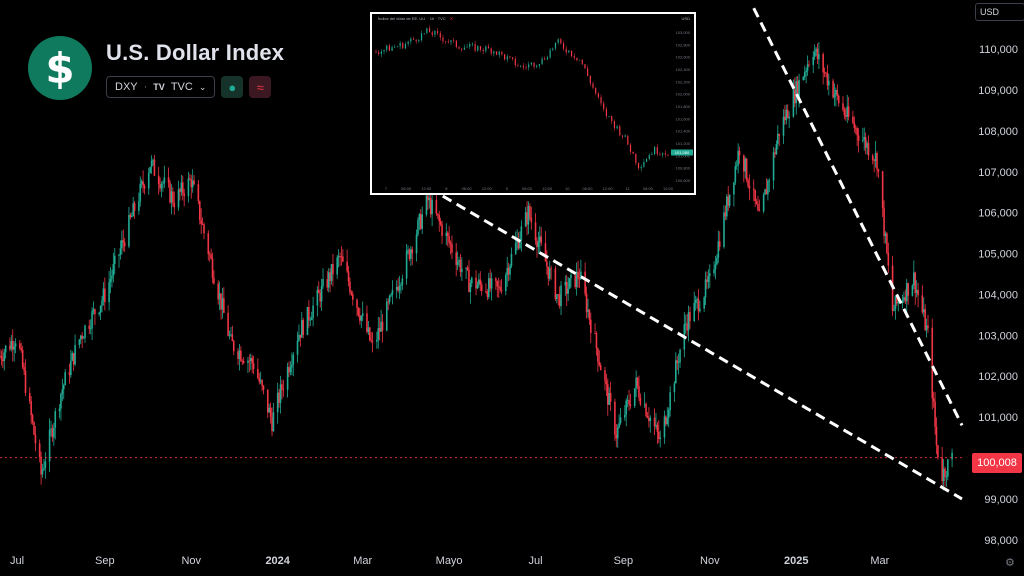 This screenshot has height=576, width=1024. What do you see at coordinates (998, 173) in the screenshot?
I see `y-tick-label: 107,000` at bounding box center [998, 173].